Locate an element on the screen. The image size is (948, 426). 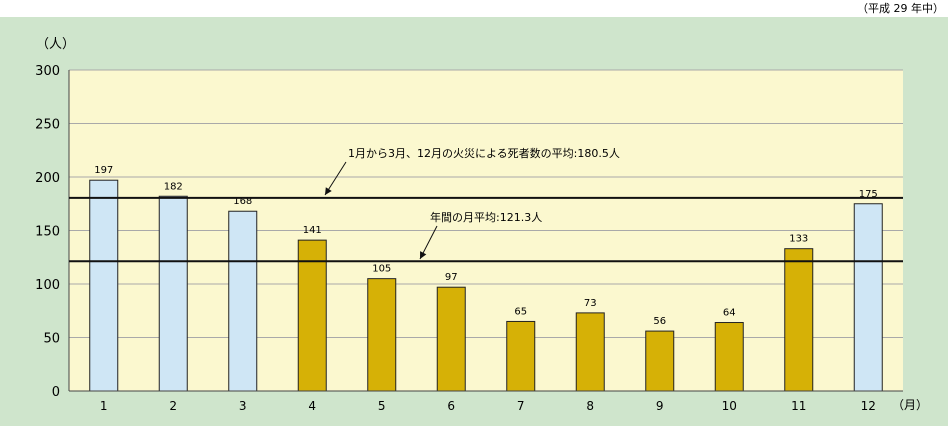
data-label: 197 is located at coordinates (103, 170).